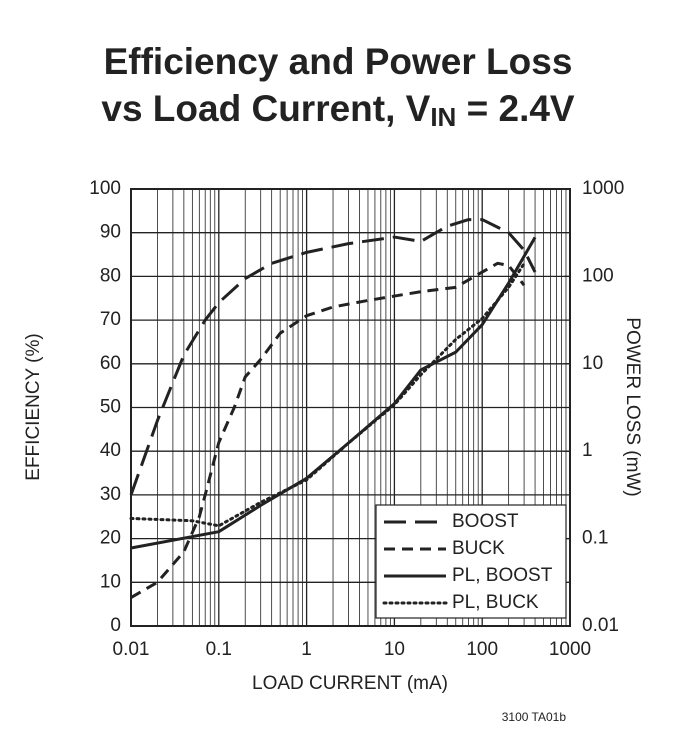 The width and height of the screenshot is (700, 745). I want to click on x-tick-label: 100, so click(482, 649).